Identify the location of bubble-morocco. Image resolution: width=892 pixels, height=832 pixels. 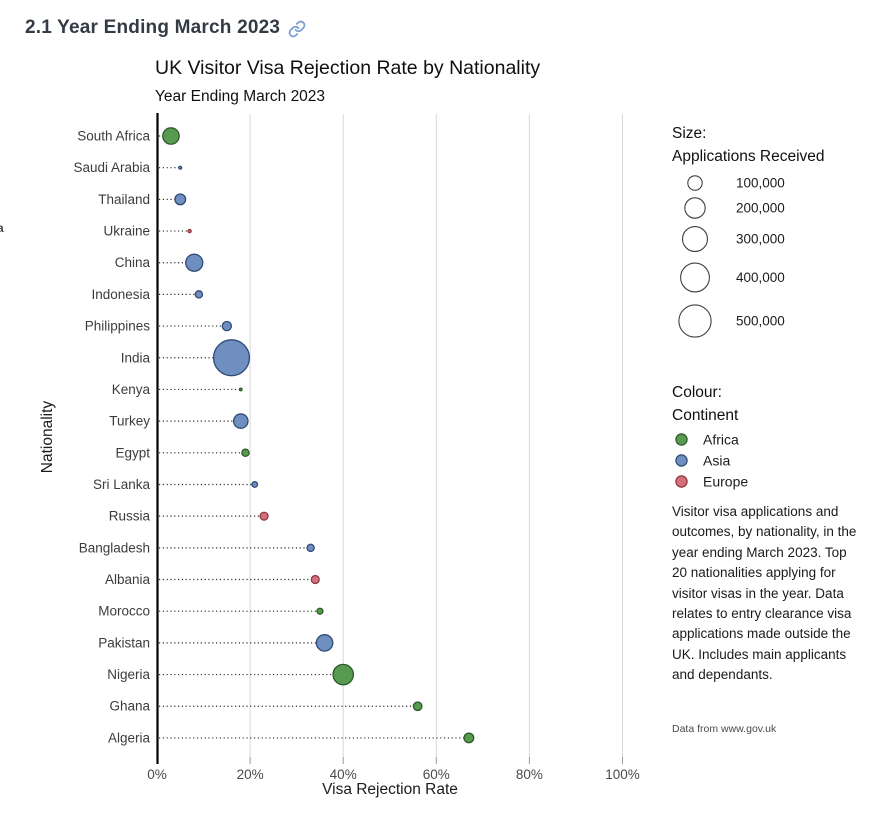
(320, 611).